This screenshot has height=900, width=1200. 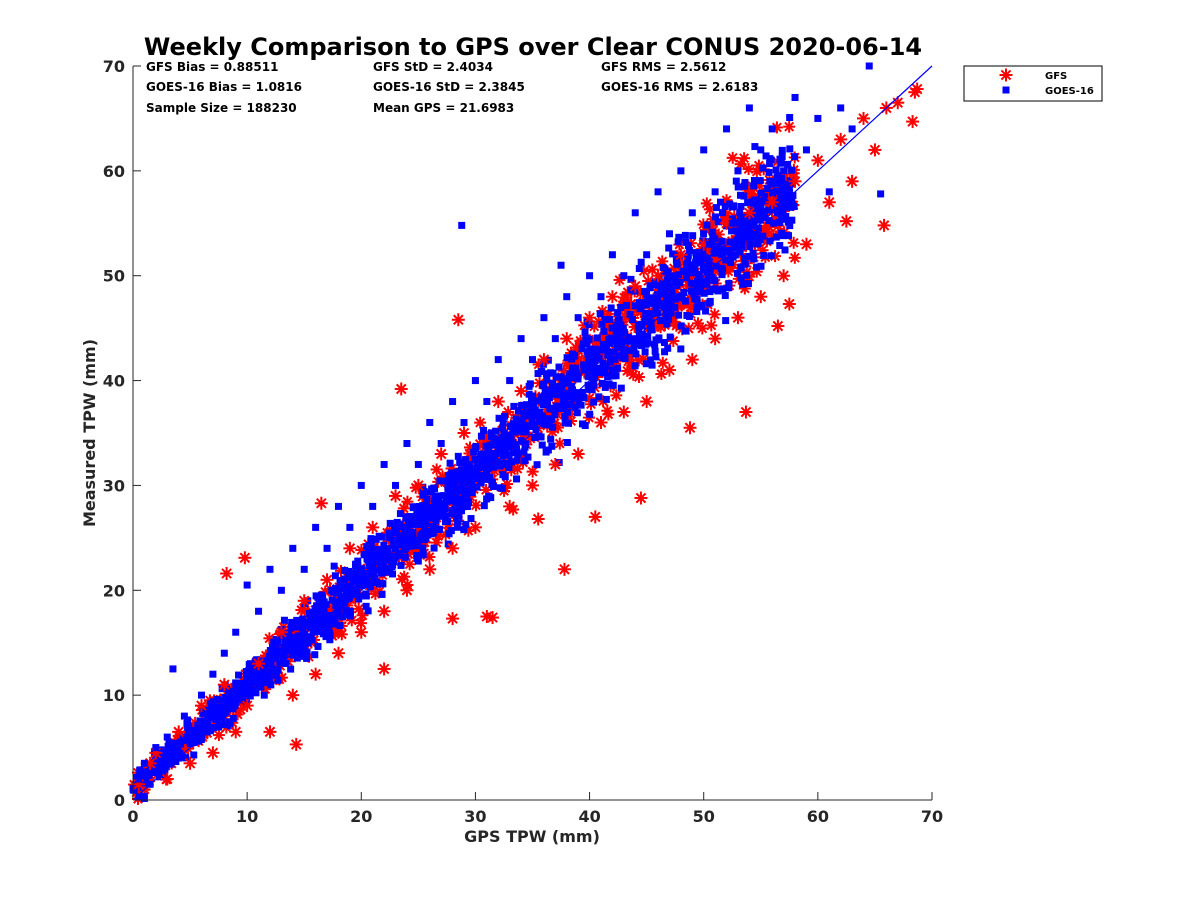 I want to click on legend-box, so click(x=1033, y=83).